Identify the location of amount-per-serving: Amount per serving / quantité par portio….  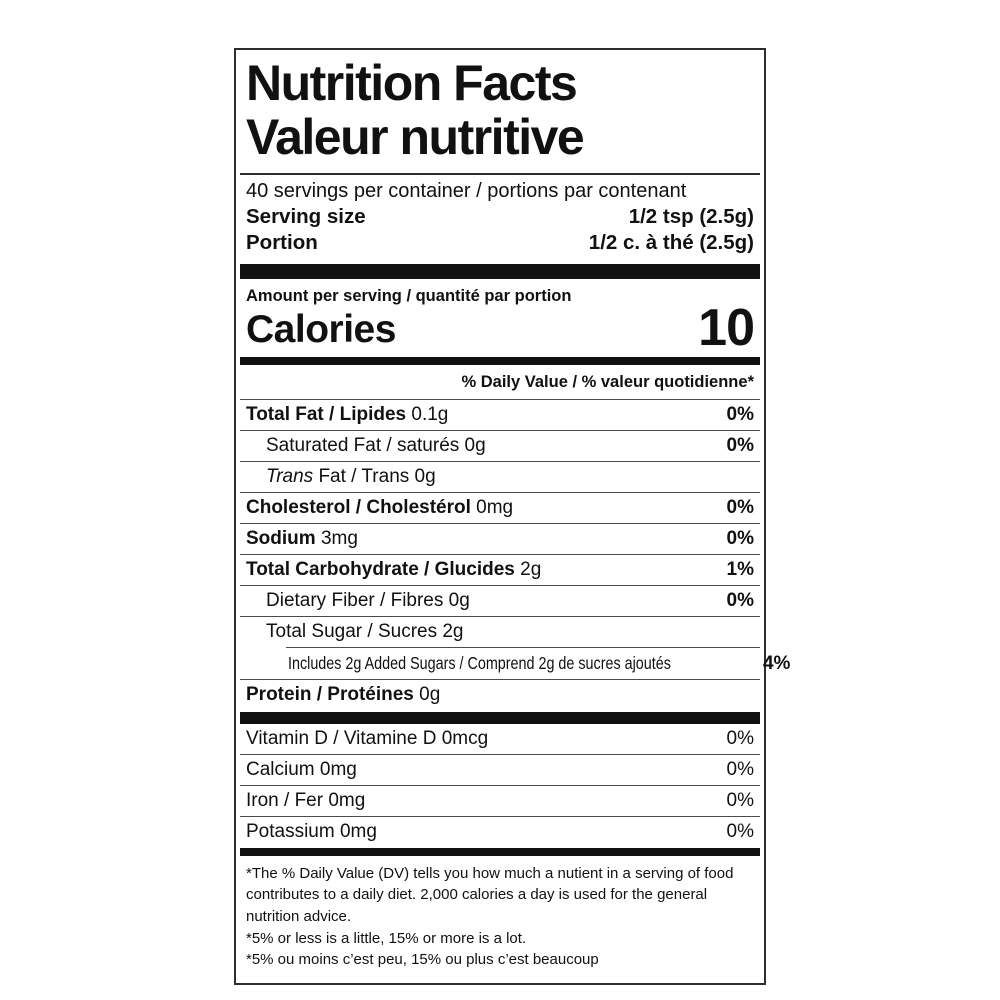
(409, 296).